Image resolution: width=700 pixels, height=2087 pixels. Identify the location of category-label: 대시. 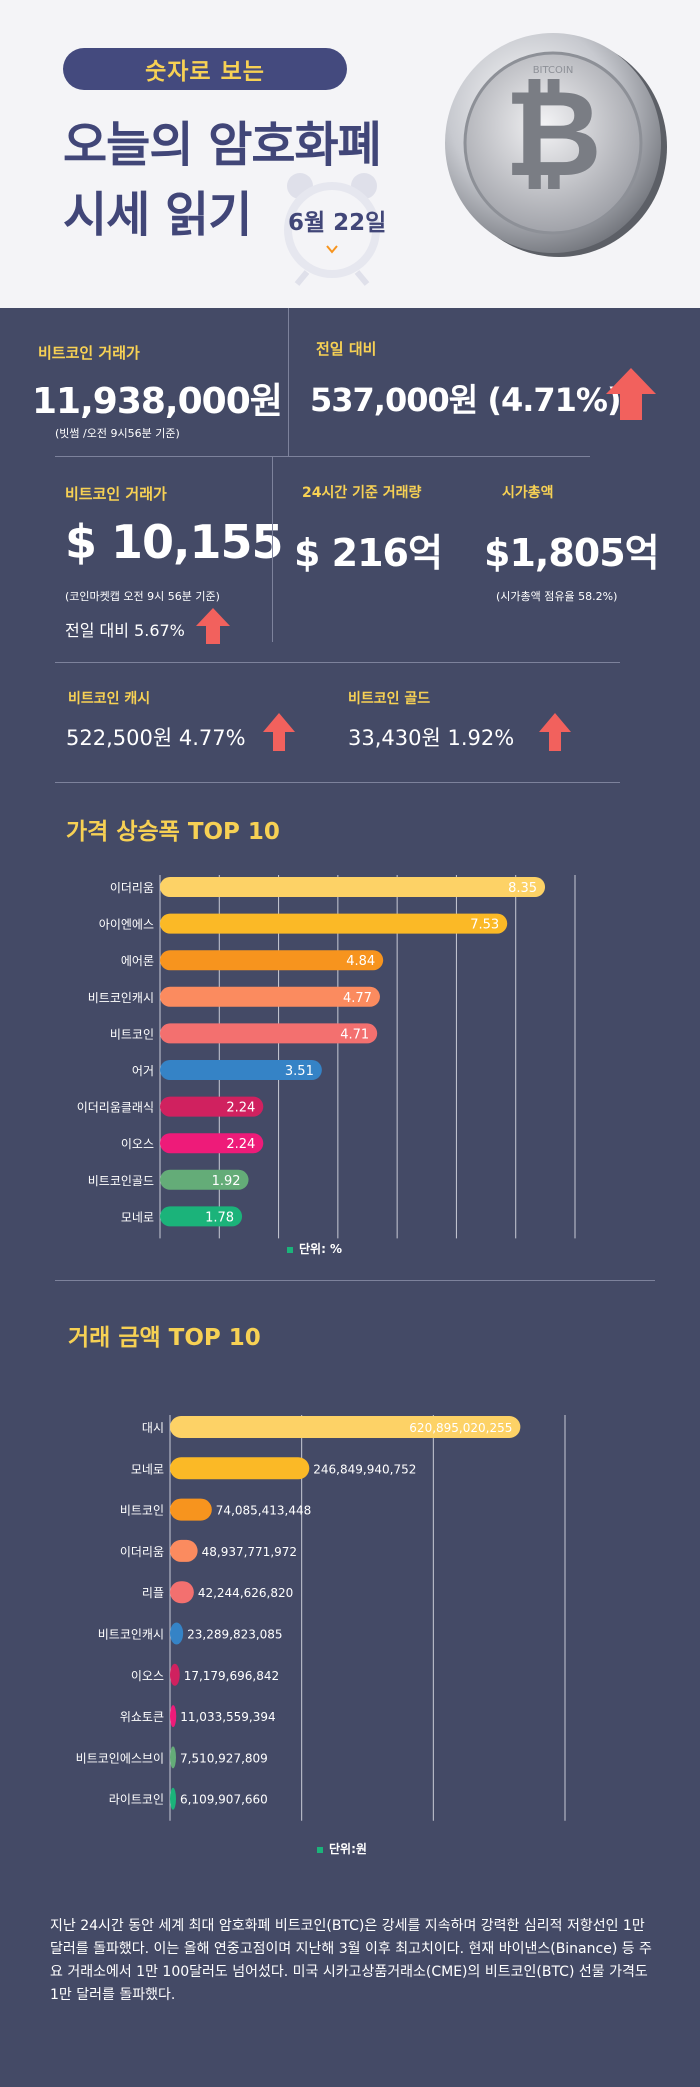
(153, 1428).